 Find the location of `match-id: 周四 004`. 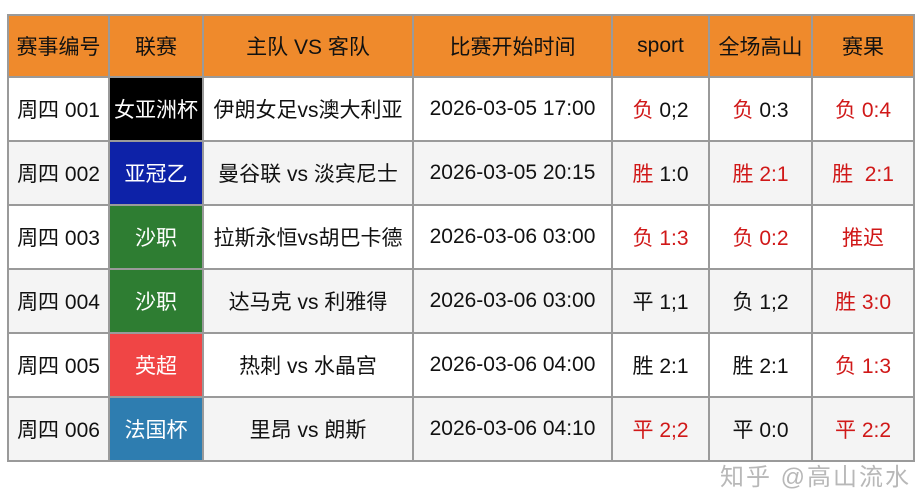

match-id: 周四 004 is located at coordinates (58, 301).